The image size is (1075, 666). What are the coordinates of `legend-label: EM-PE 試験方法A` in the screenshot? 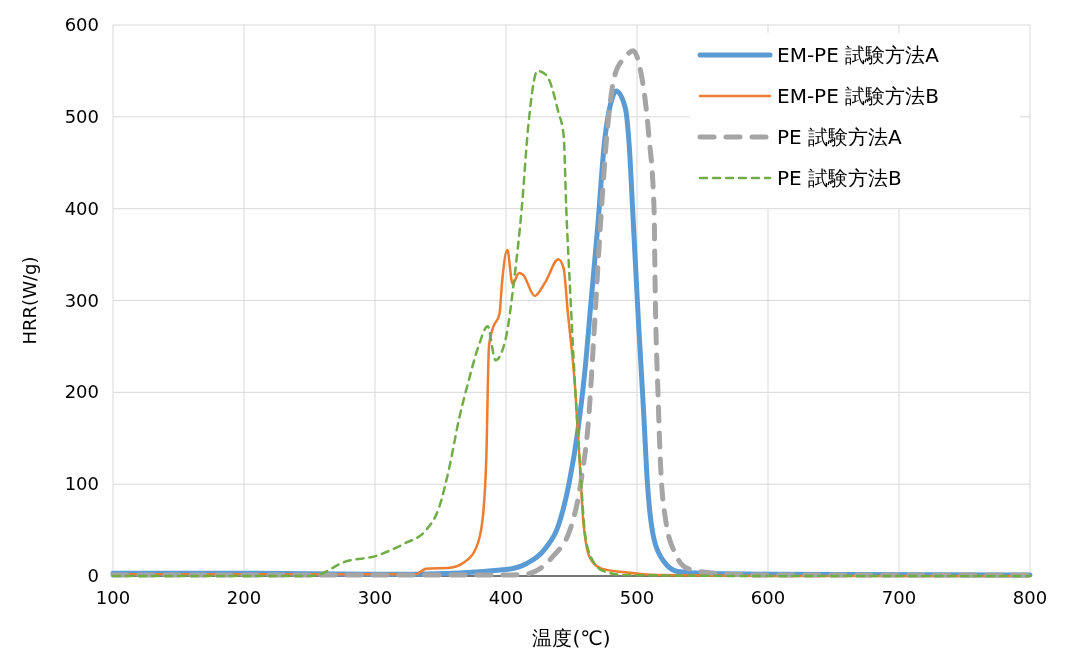 It's located at (858, 55).